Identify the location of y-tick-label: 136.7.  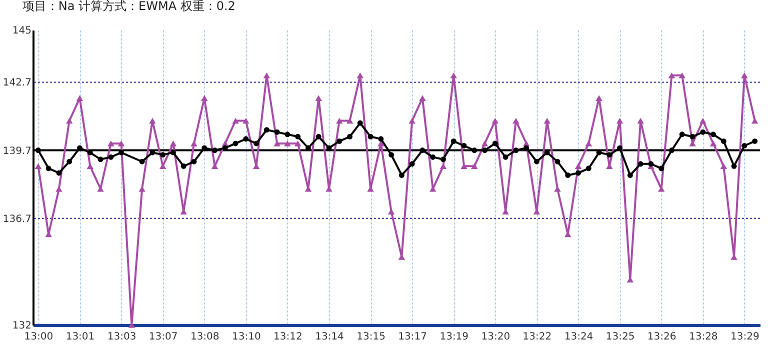
(17, 219).